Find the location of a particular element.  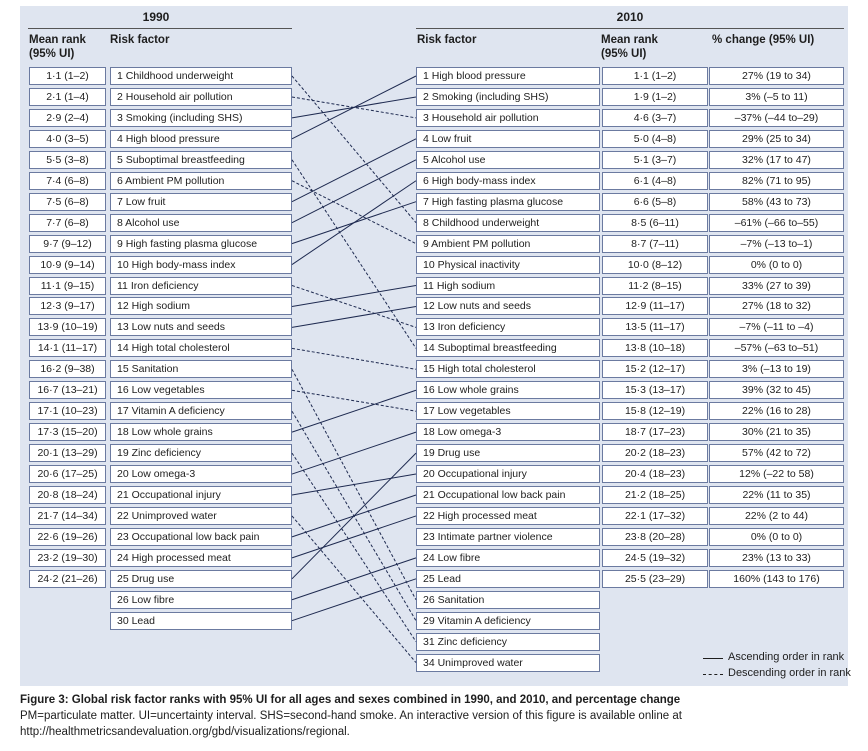

rank-1990-cell: 16·2 (9–38) is located at coordinates (67, 369).